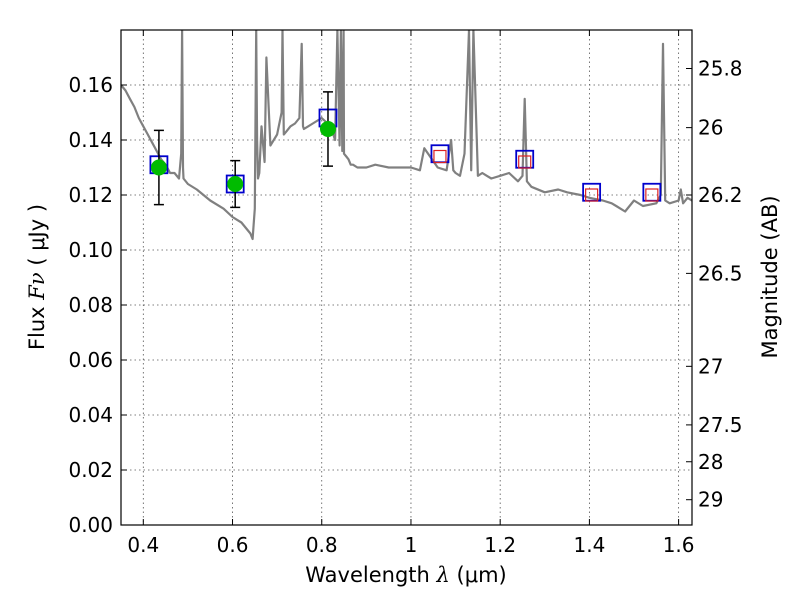 The height and width of the screenshot is (600, 800). I want to click on x-tick-label: 0.8, so click(322, 545).